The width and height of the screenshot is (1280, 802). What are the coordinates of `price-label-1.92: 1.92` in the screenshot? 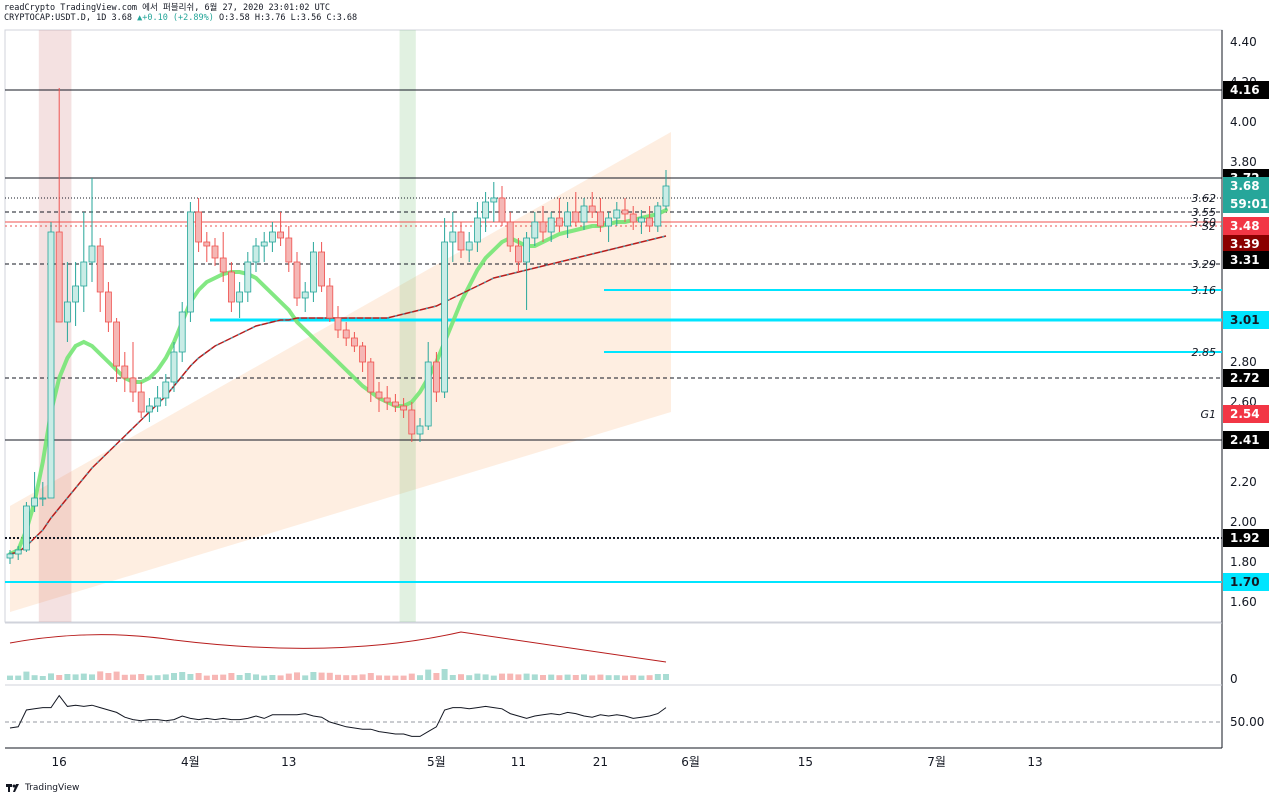 It's located at (1246, 538).